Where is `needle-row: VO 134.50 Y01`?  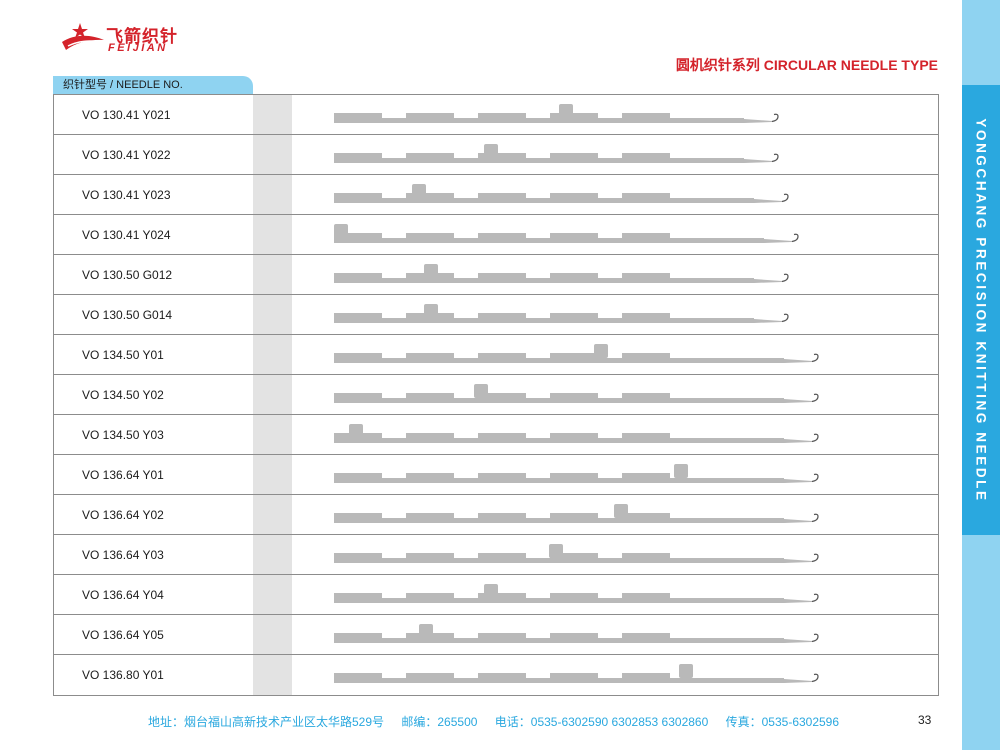 needle-row: VO 134.50 Y01 is located at coordinates (496, 355).